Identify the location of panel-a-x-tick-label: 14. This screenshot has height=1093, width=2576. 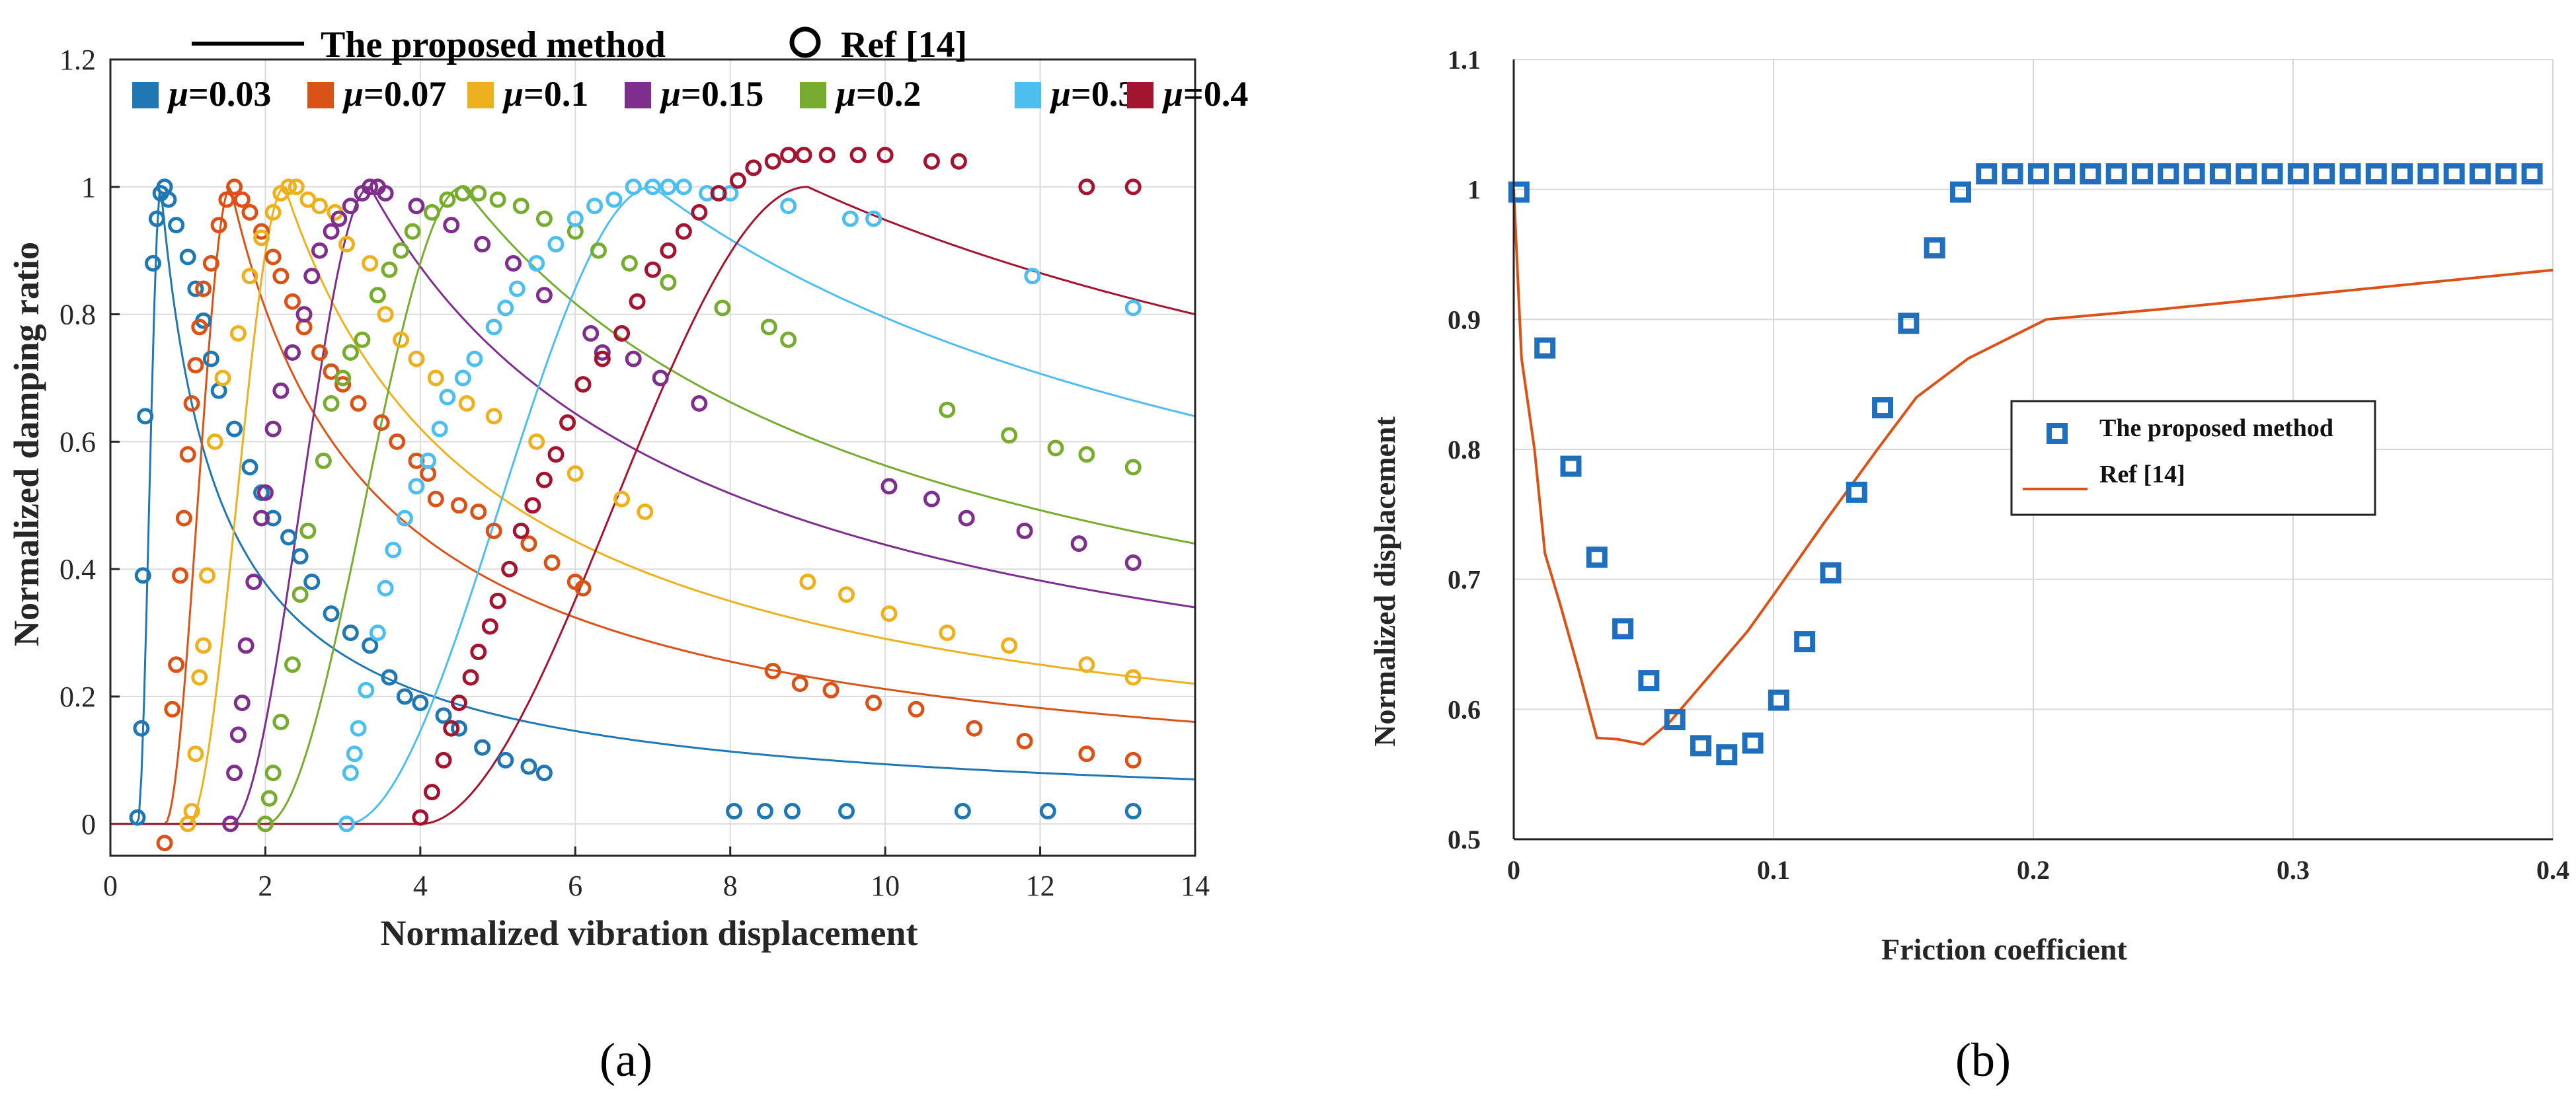
(1195, 886).